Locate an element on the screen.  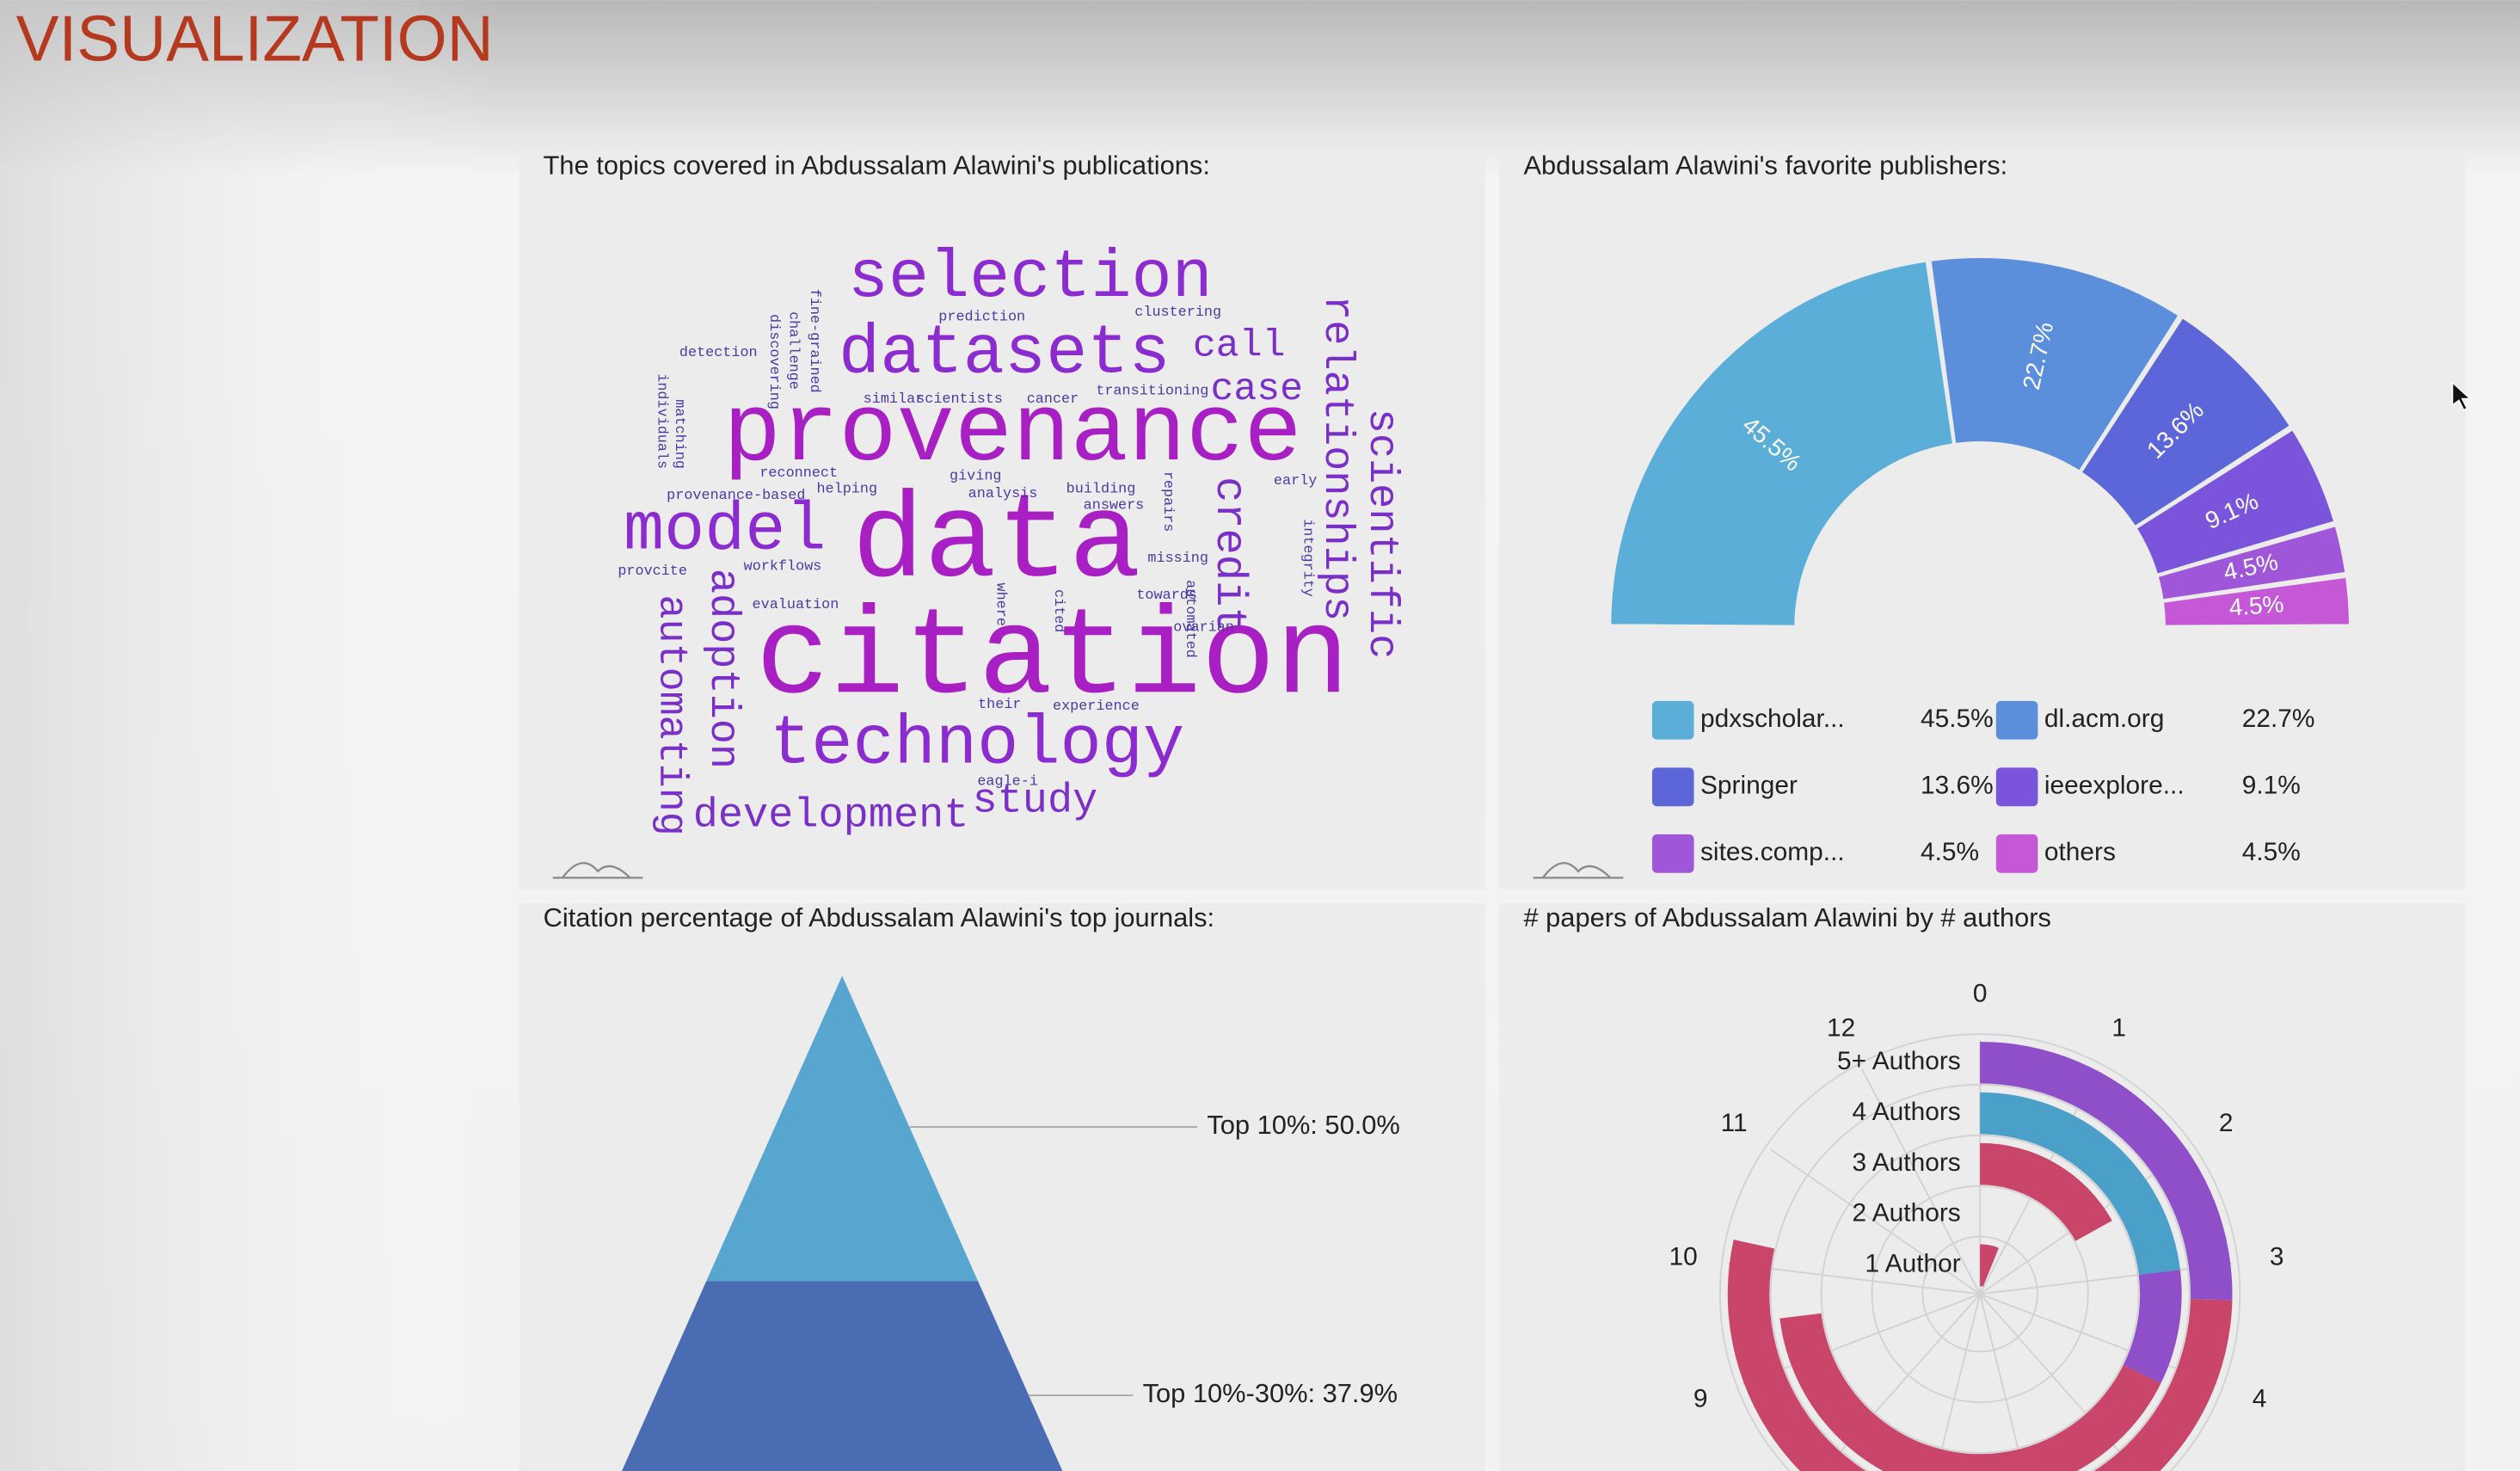
word: integrity is located at coordinates (1308, 558).